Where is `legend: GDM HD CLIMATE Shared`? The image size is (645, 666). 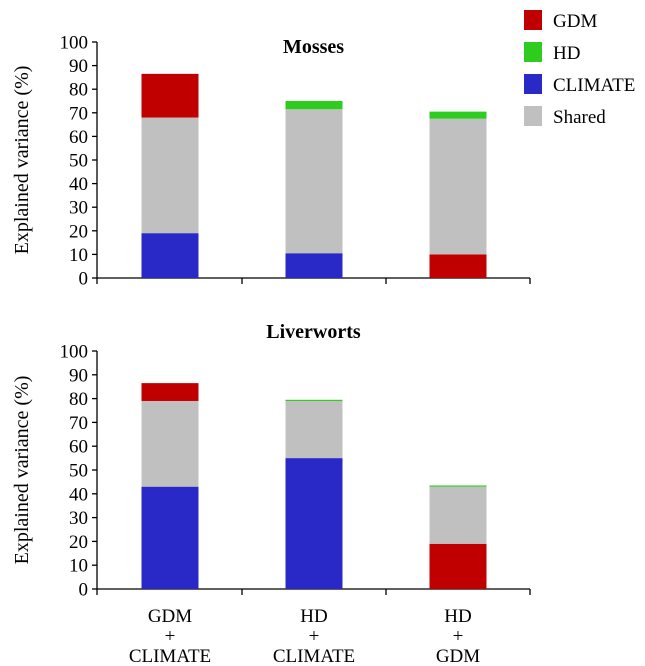
legend: GDM HD CLIMATE Shared is located at coordinates (579, 69).